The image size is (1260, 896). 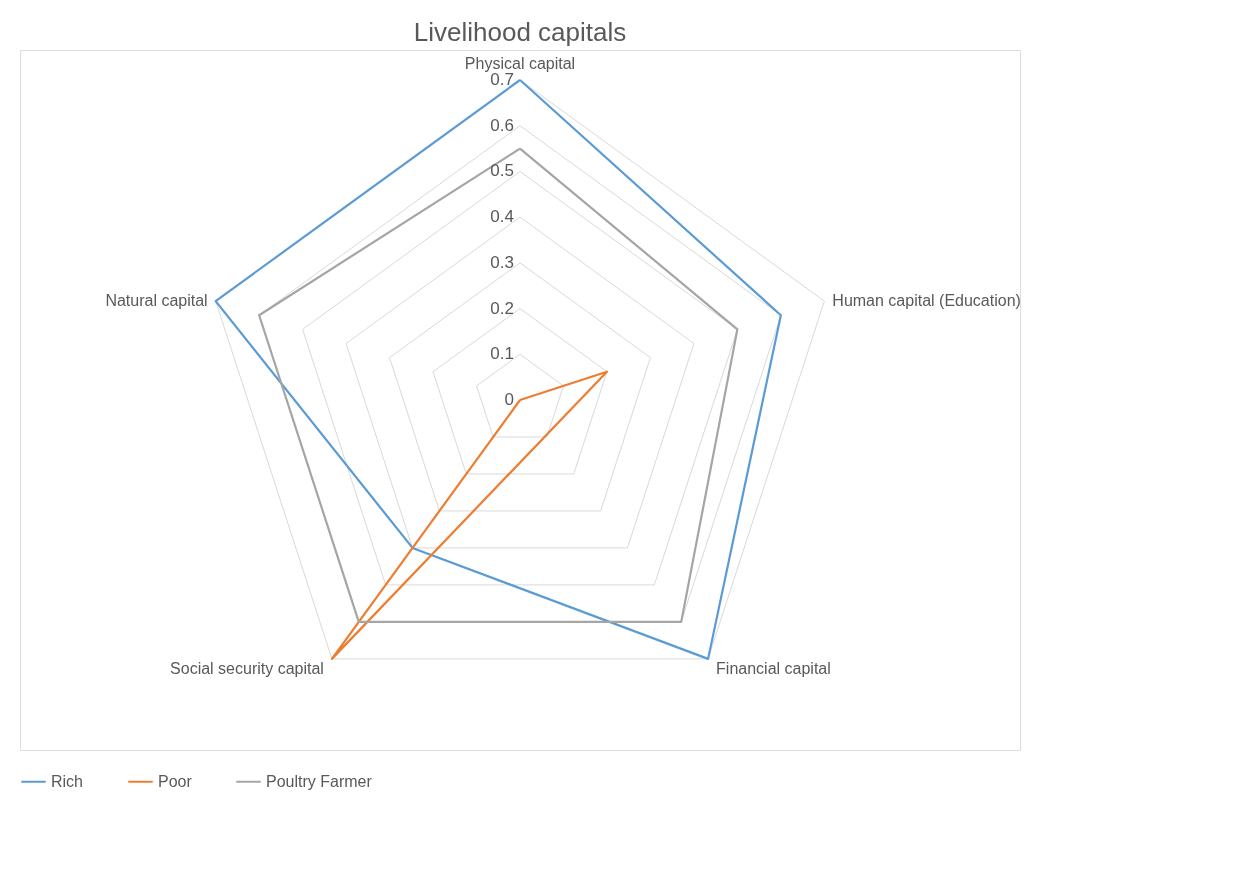 I want to click on legend-label: Poor, so click(x=175, y=781).